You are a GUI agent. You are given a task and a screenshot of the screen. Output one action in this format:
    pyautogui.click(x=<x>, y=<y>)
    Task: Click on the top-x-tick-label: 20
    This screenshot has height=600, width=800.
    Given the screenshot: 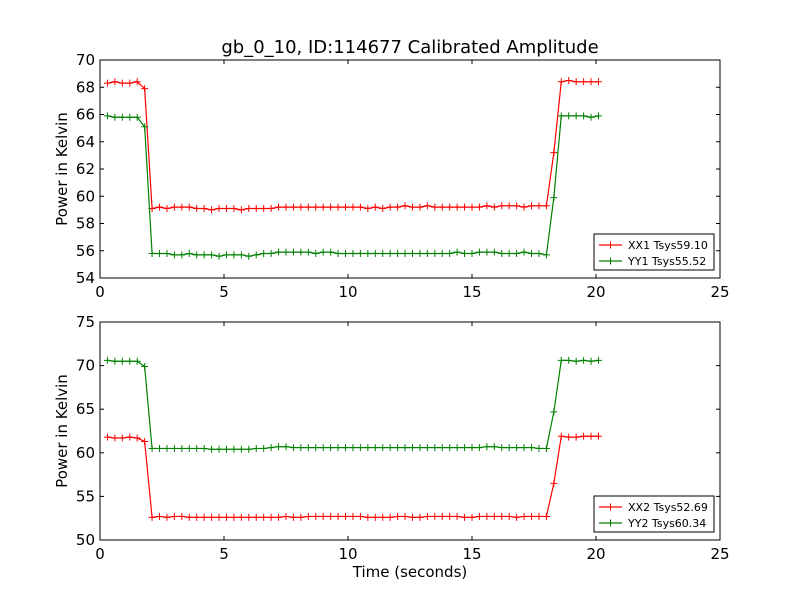 What is the action you would take?
    pyautogui.click(x=595, y=292)
    